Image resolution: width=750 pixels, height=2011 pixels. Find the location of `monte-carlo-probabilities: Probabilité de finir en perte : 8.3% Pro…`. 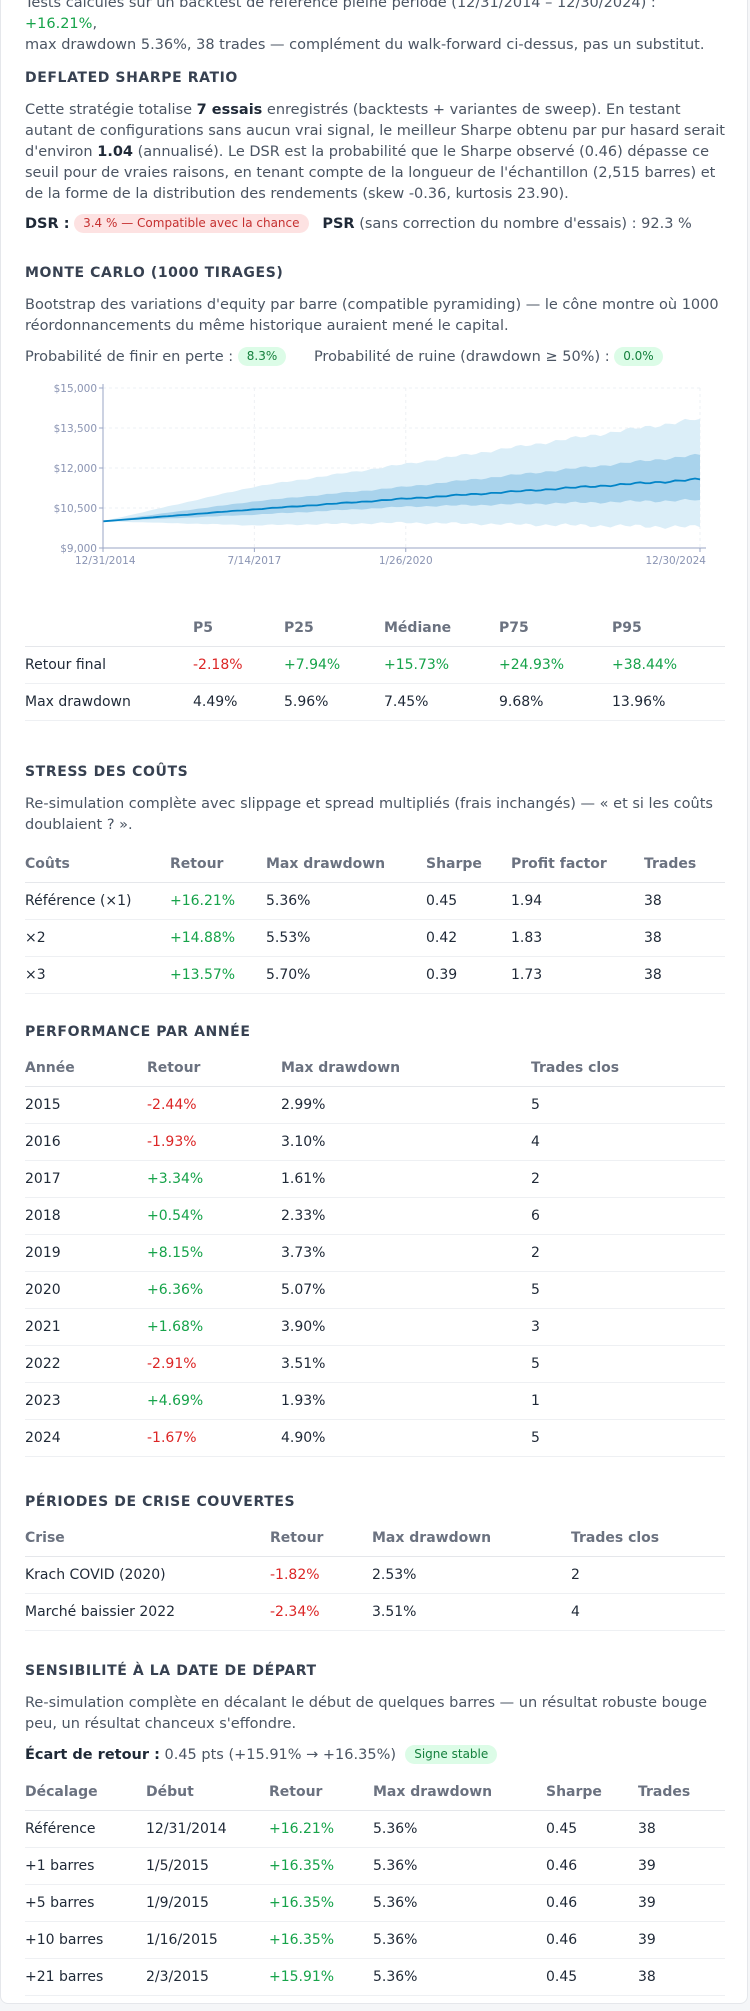

monte-carlo-probabilities: Probabilité de finir en perte : 8.3% Pro… is located at coordinates (375, 356).